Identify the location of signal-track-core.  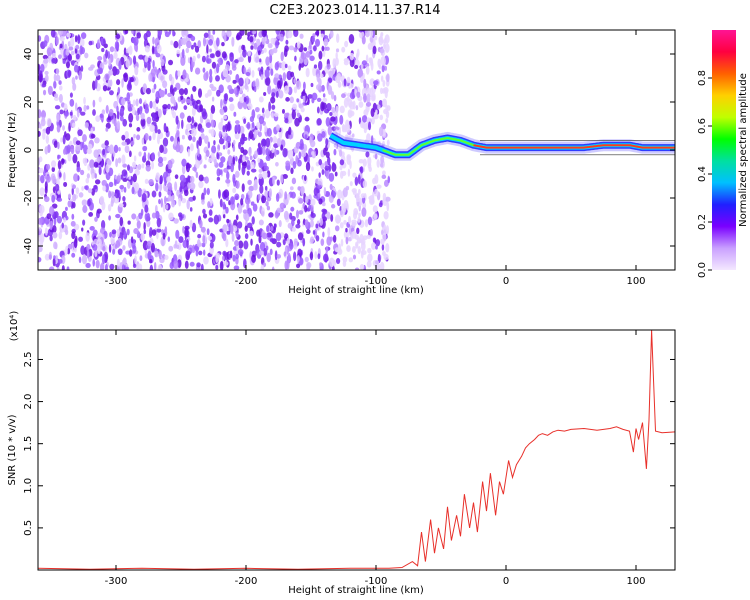
(570, 145).